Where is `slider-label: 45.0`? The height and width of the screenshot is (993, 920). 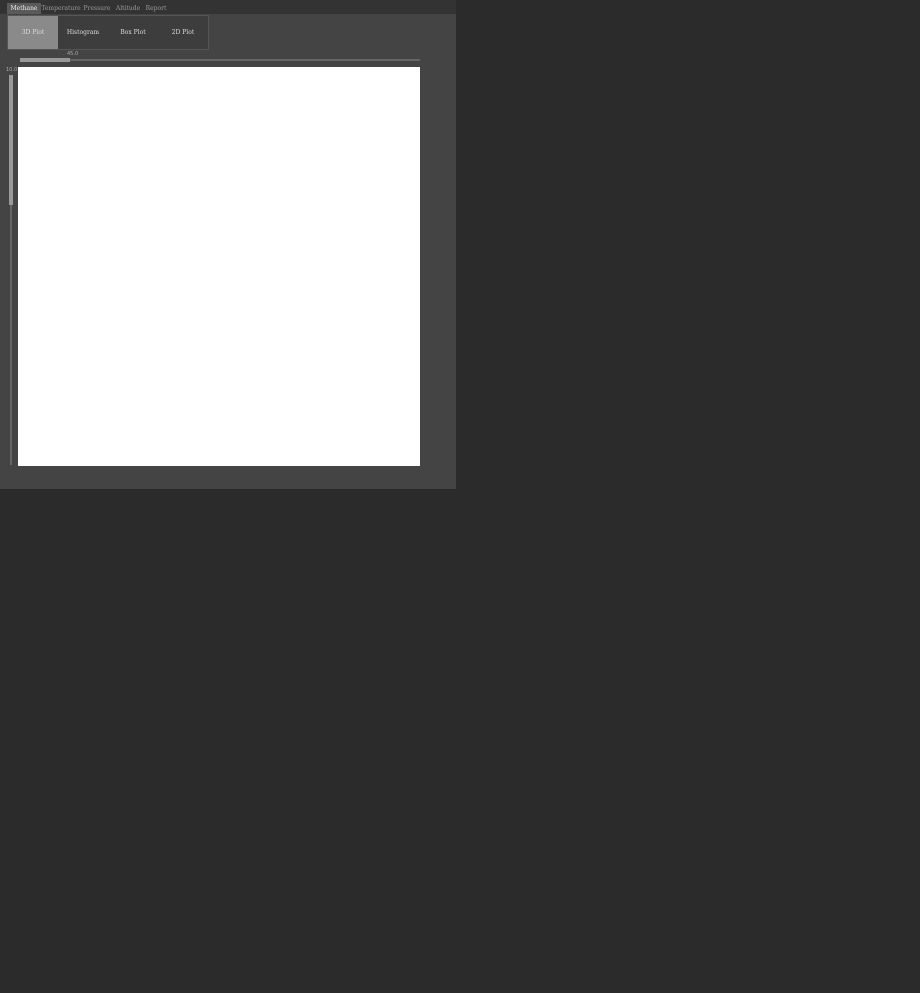
slider-label: 45.0 is located at coordinates (73, 54).